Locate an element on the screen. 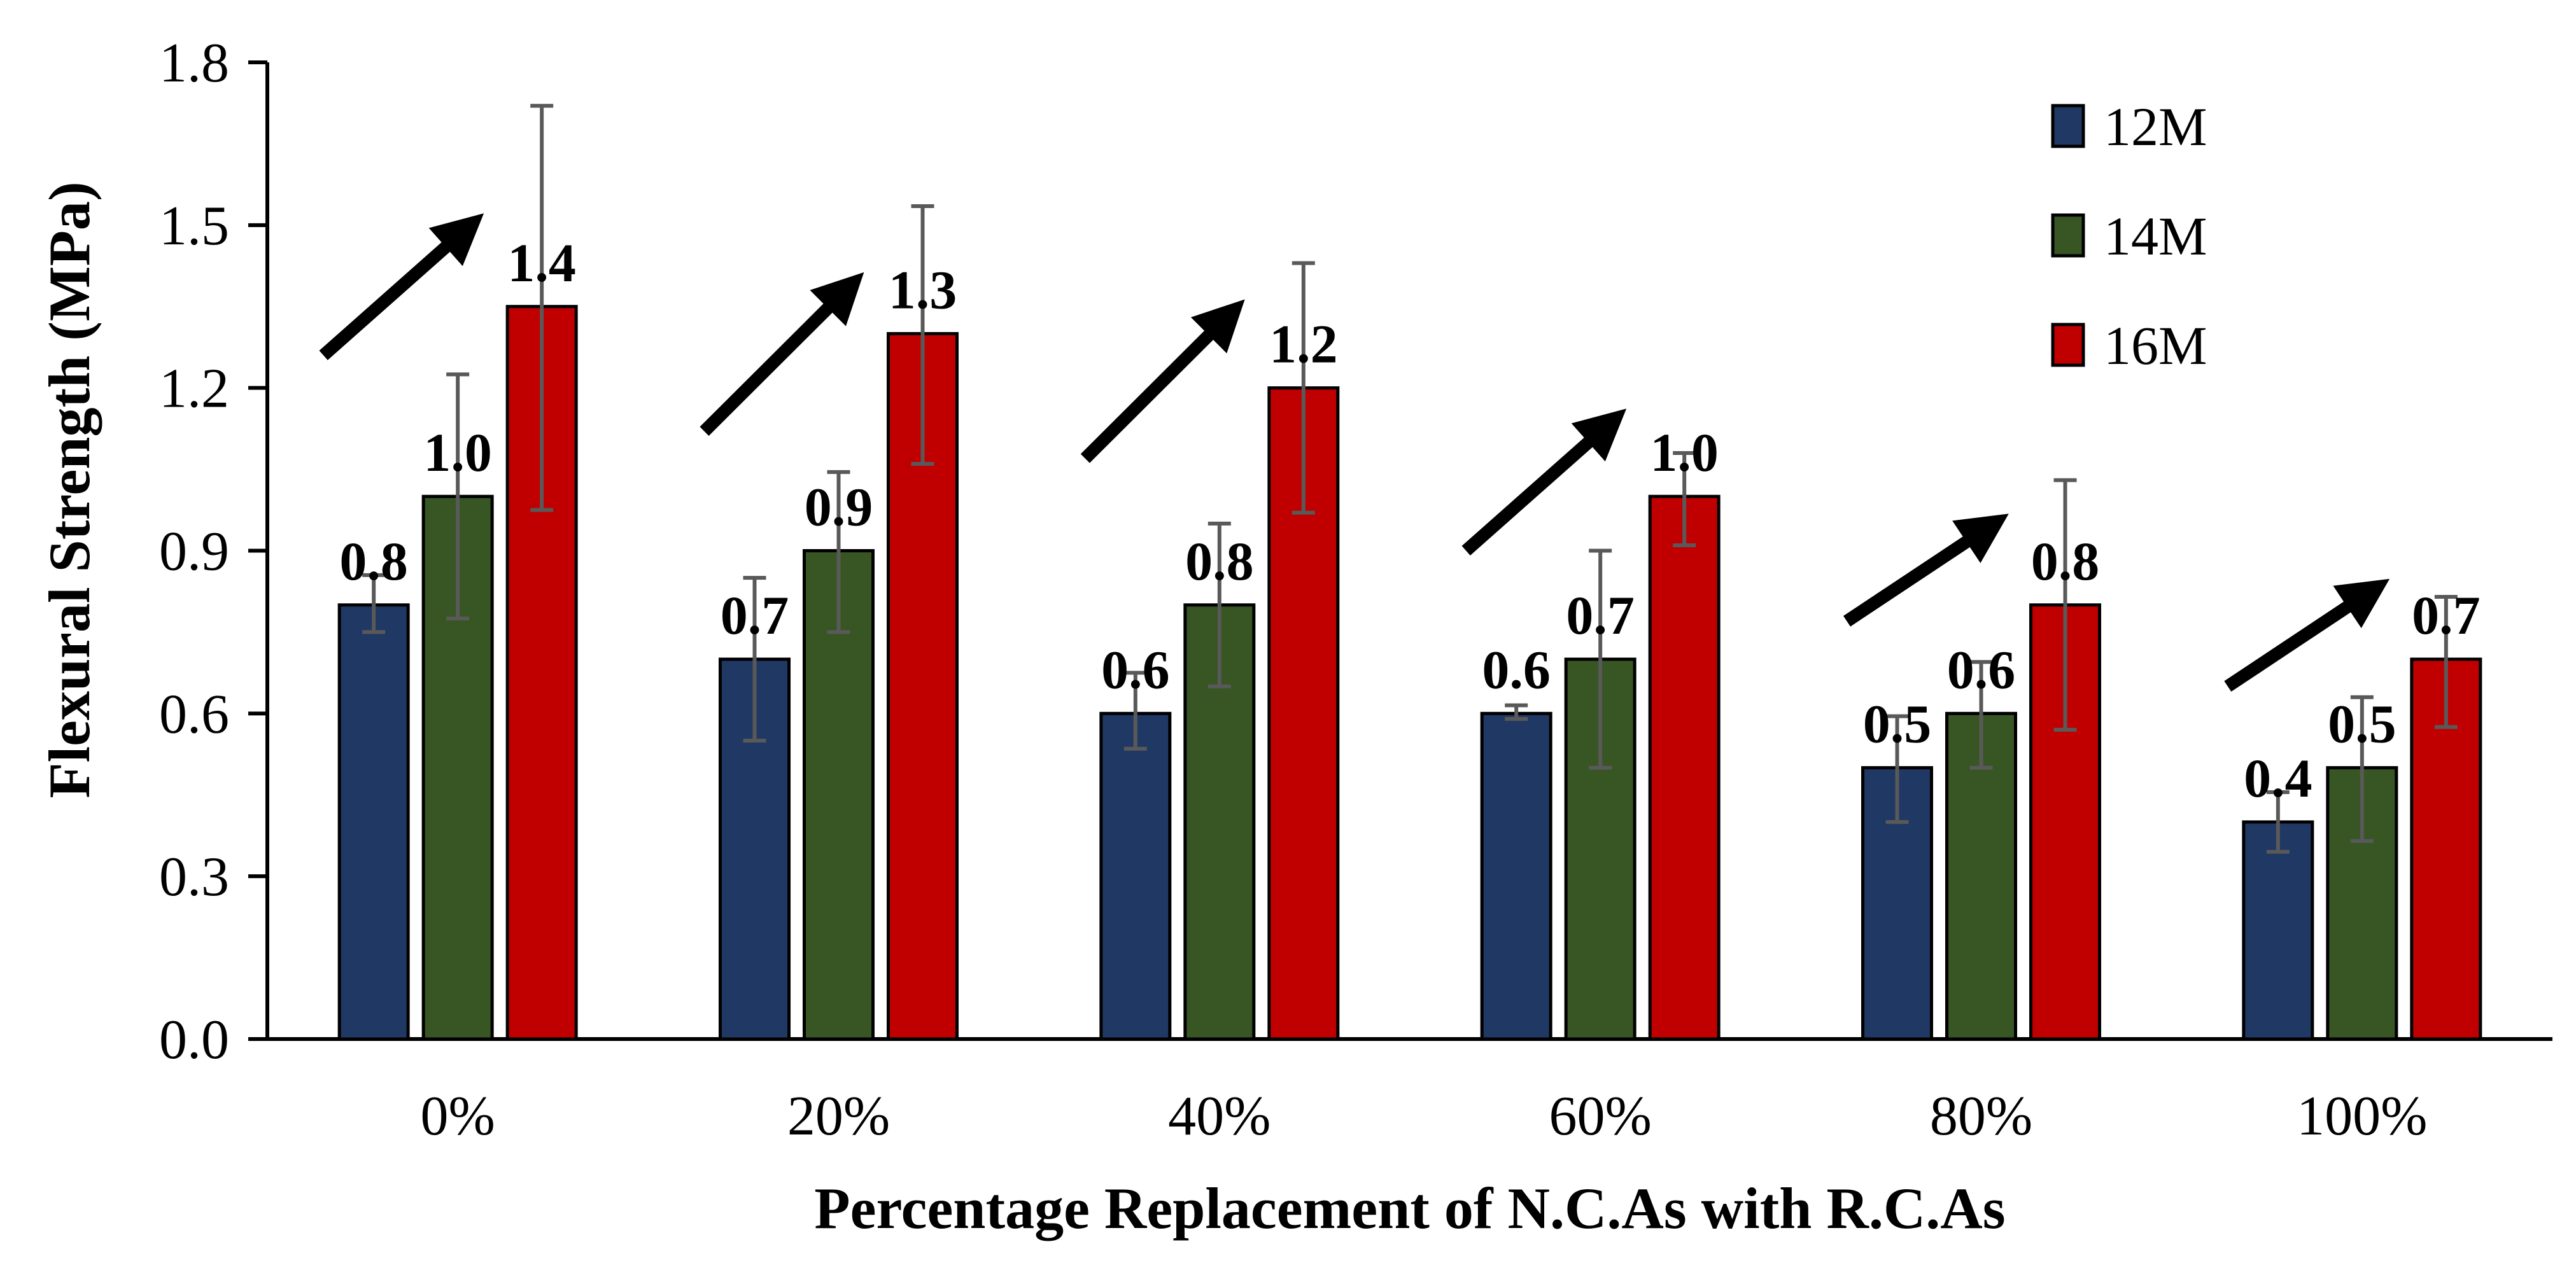 The image size is (2576, 1263). y-tick-label: 0.3 is located at coordinates (194, 877).